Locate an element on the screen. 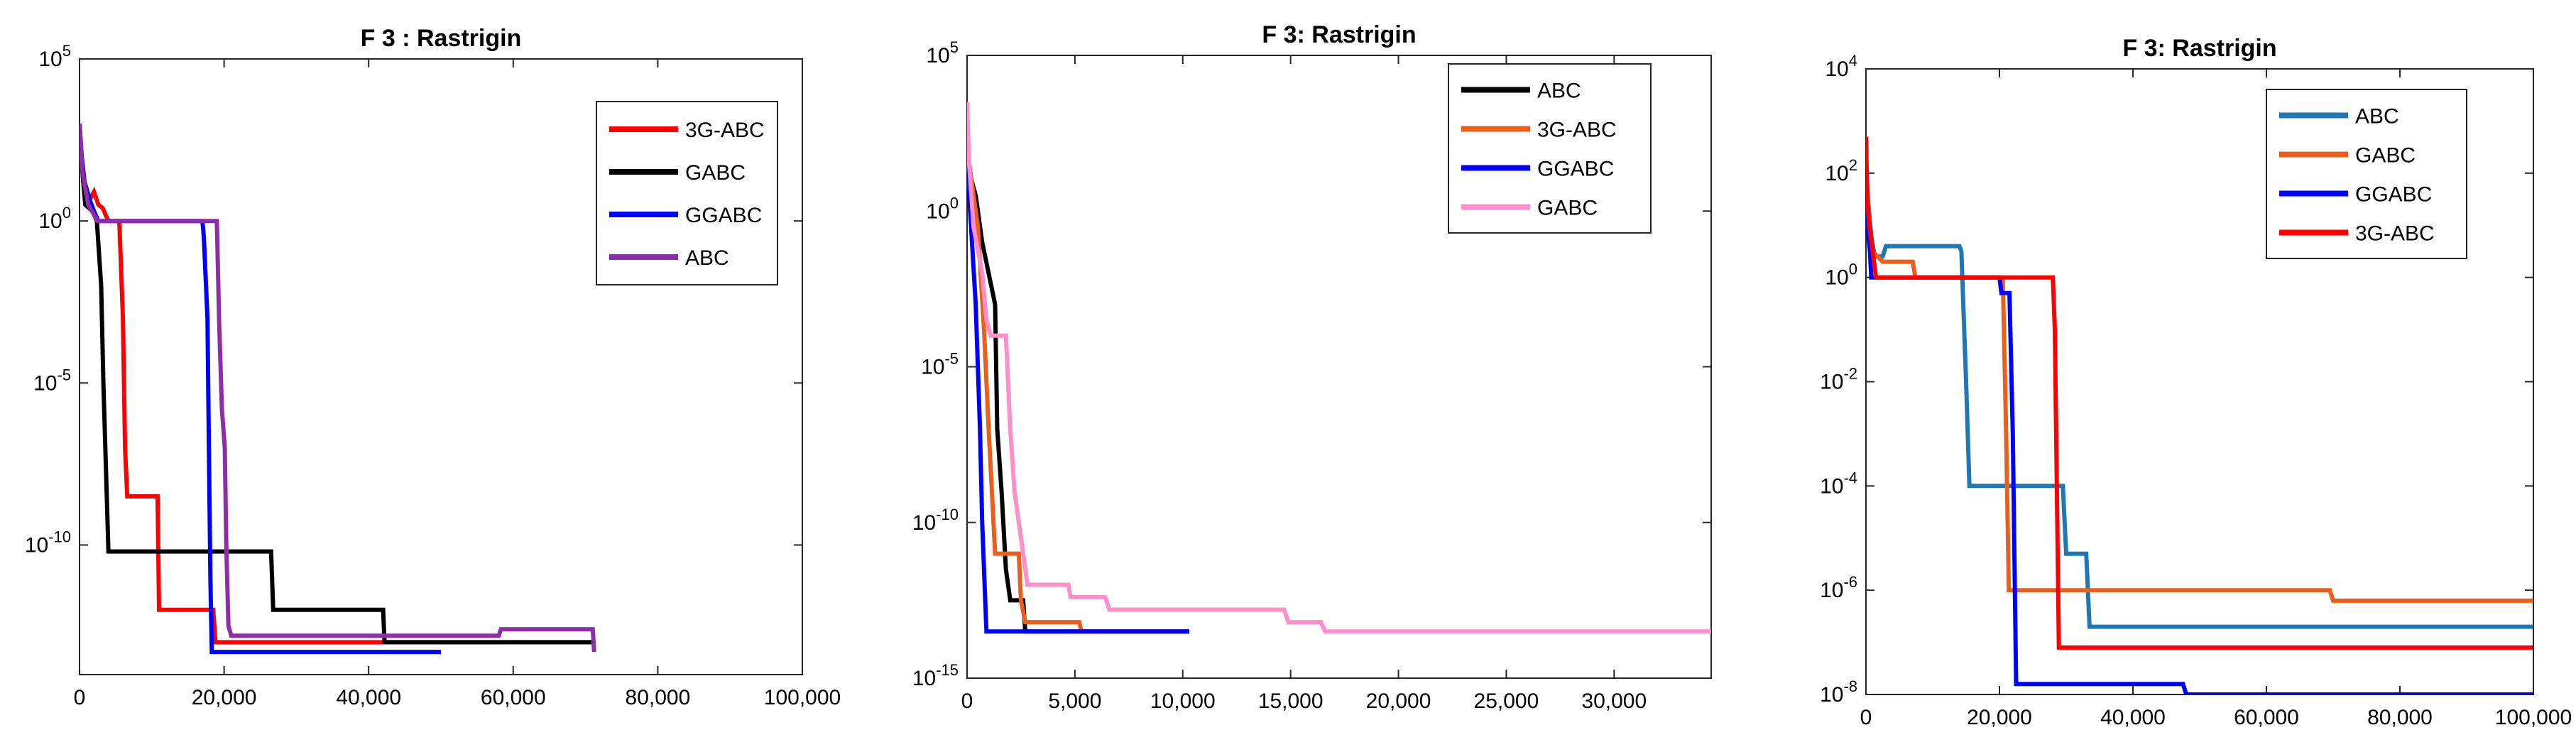 The height and width of the screenshot is (752, 2576). chart-title: F 3 : Rastrigin is located at coordinates (441, 38).